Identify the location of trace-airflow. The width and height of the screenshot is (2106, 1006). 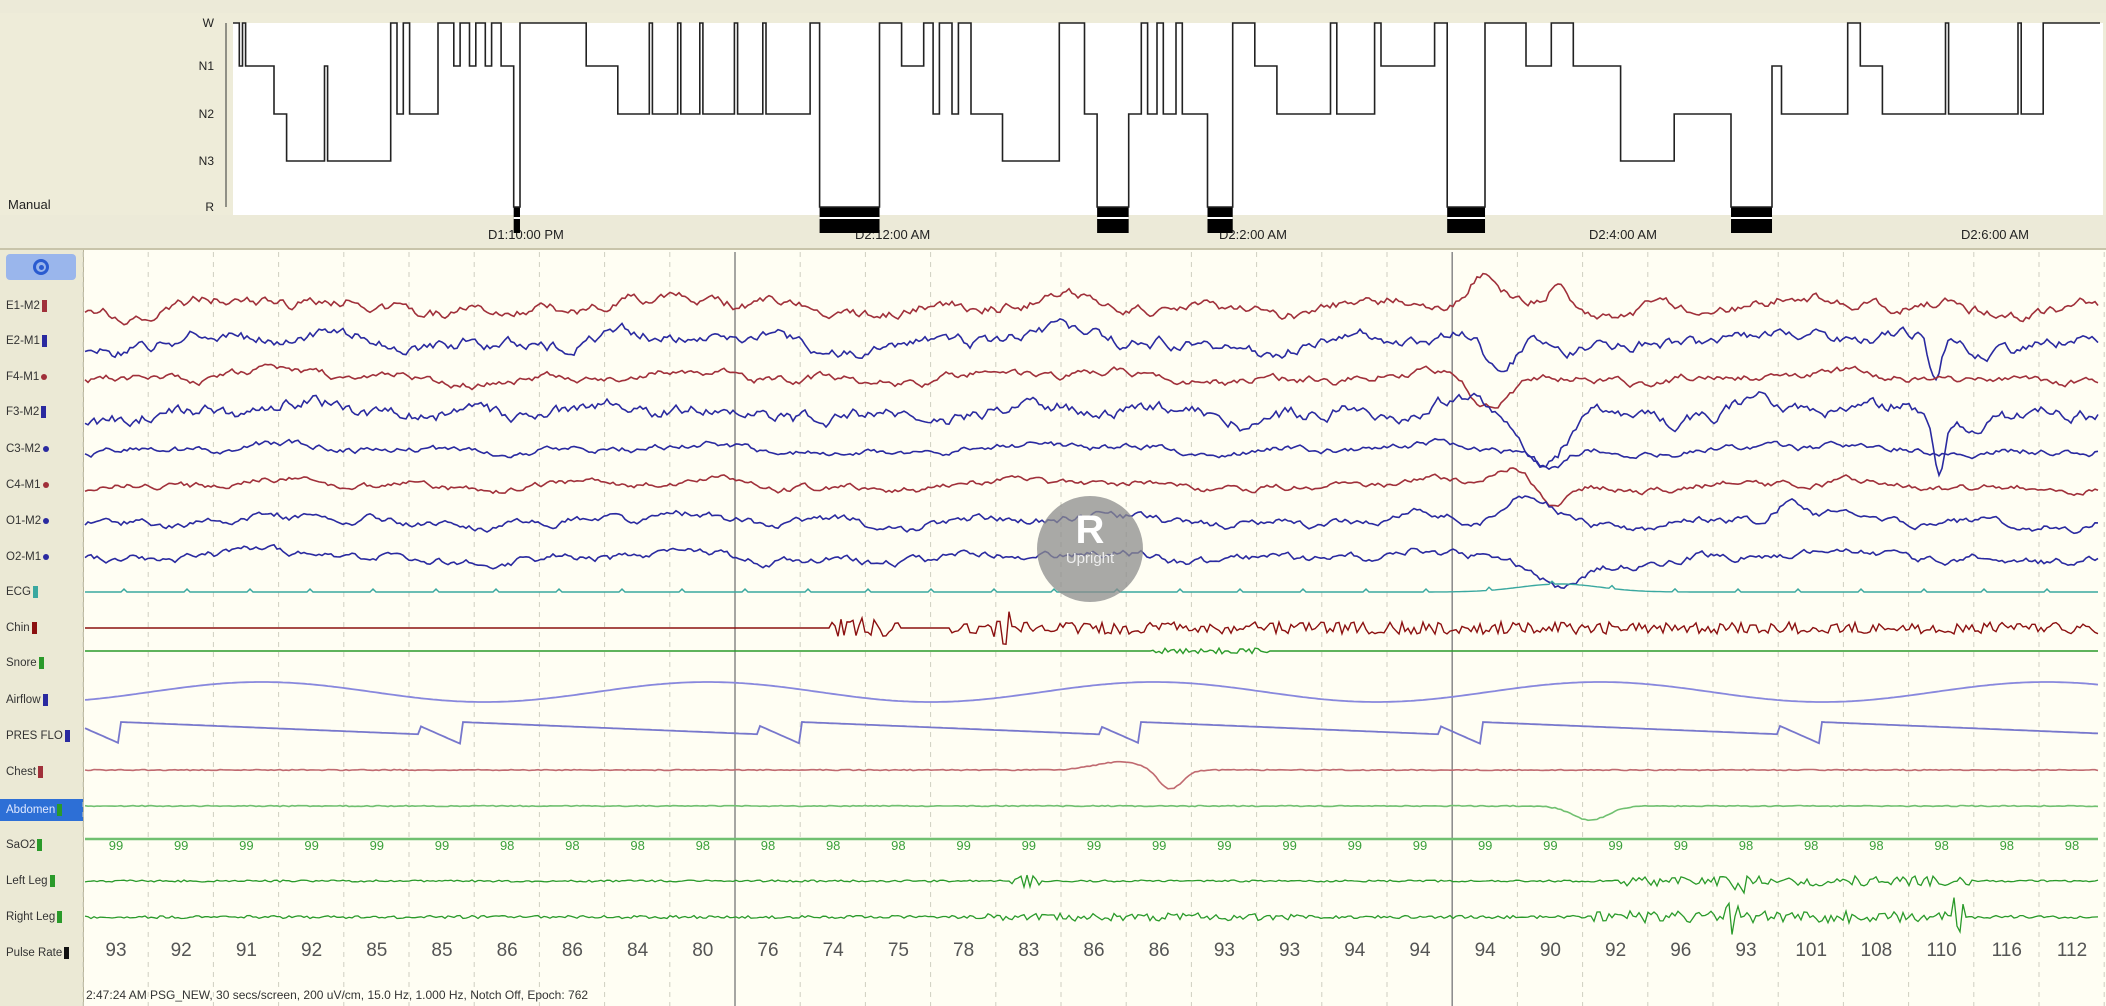
(1091, 692).